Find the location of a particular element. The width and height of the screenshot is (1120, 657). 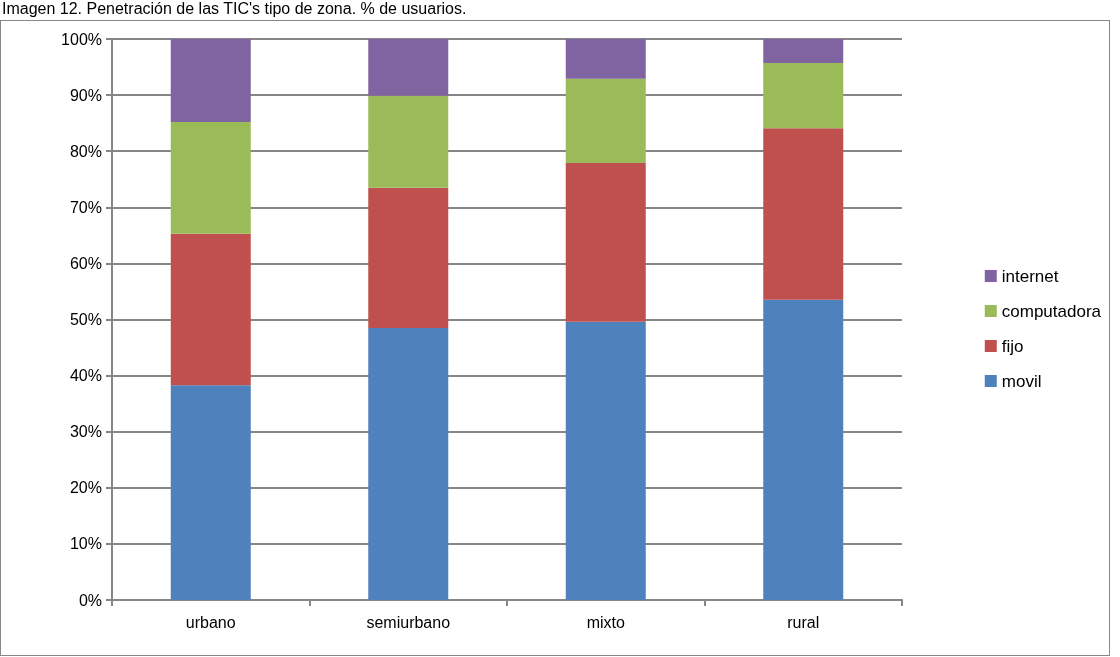

y-tick-label: 20% is located at coordinates (85, 488).